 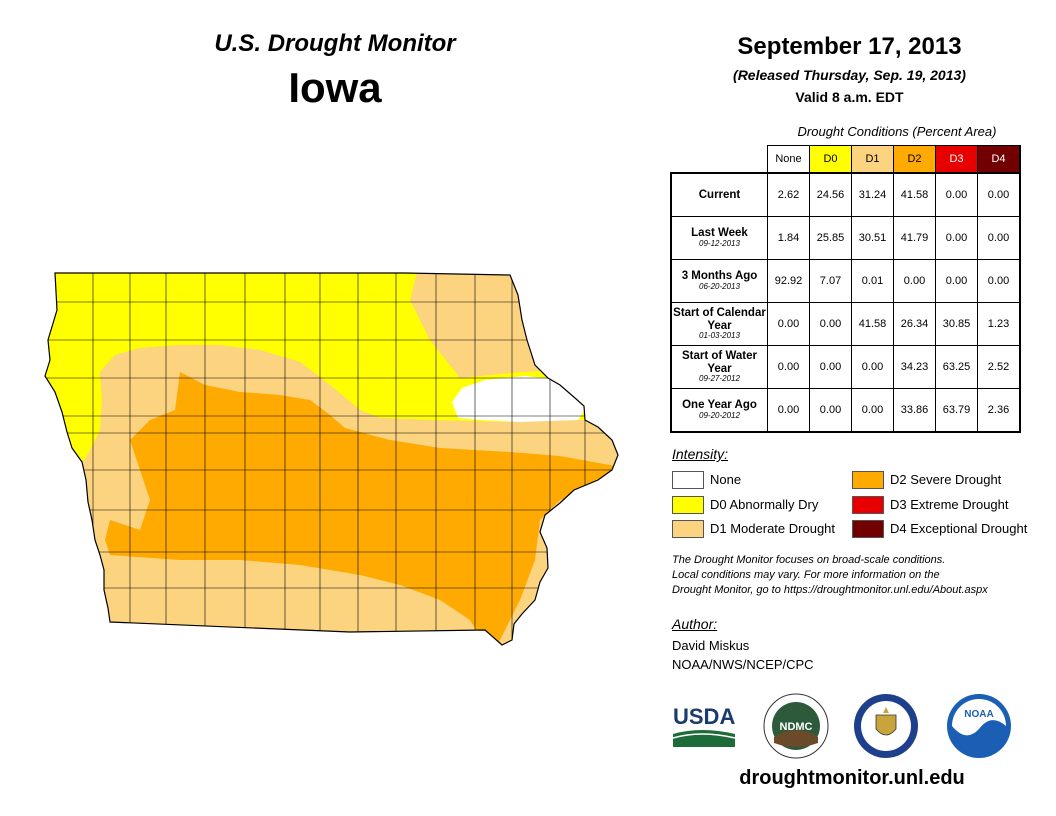 What do you see at coordinates (956, 410) in the screenshot?
I see `table-cell: 63.79` at bounding box center [956, 410].